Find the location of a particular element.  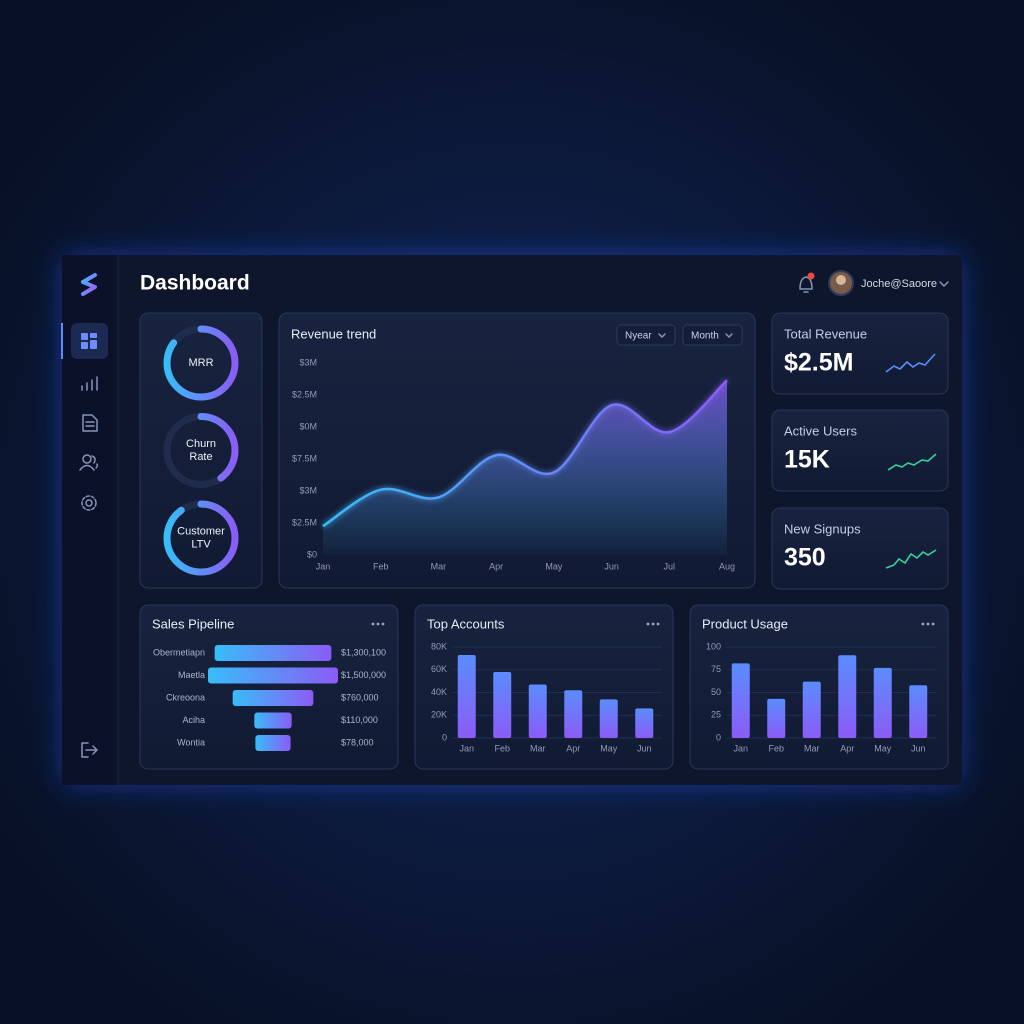

y-tick-label: 25 is located at coordinates (716, 715).